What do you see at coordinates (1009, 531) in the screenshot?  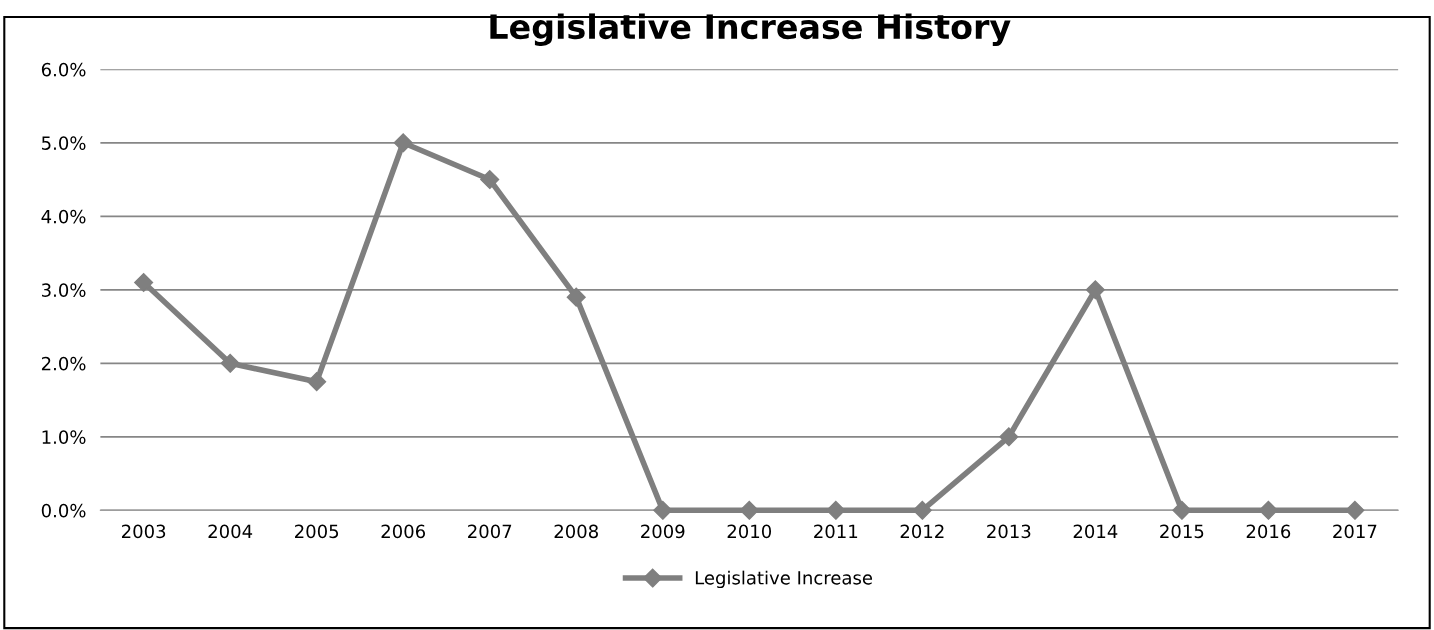 I see `x-tick-label: 2013` at bounding box center [1009, 531].